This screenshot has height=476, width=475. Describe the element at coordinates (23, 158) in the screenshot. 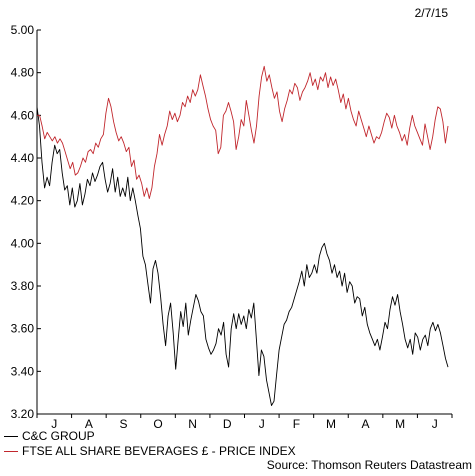

I see `y-tick-label: 4.40` at that location.